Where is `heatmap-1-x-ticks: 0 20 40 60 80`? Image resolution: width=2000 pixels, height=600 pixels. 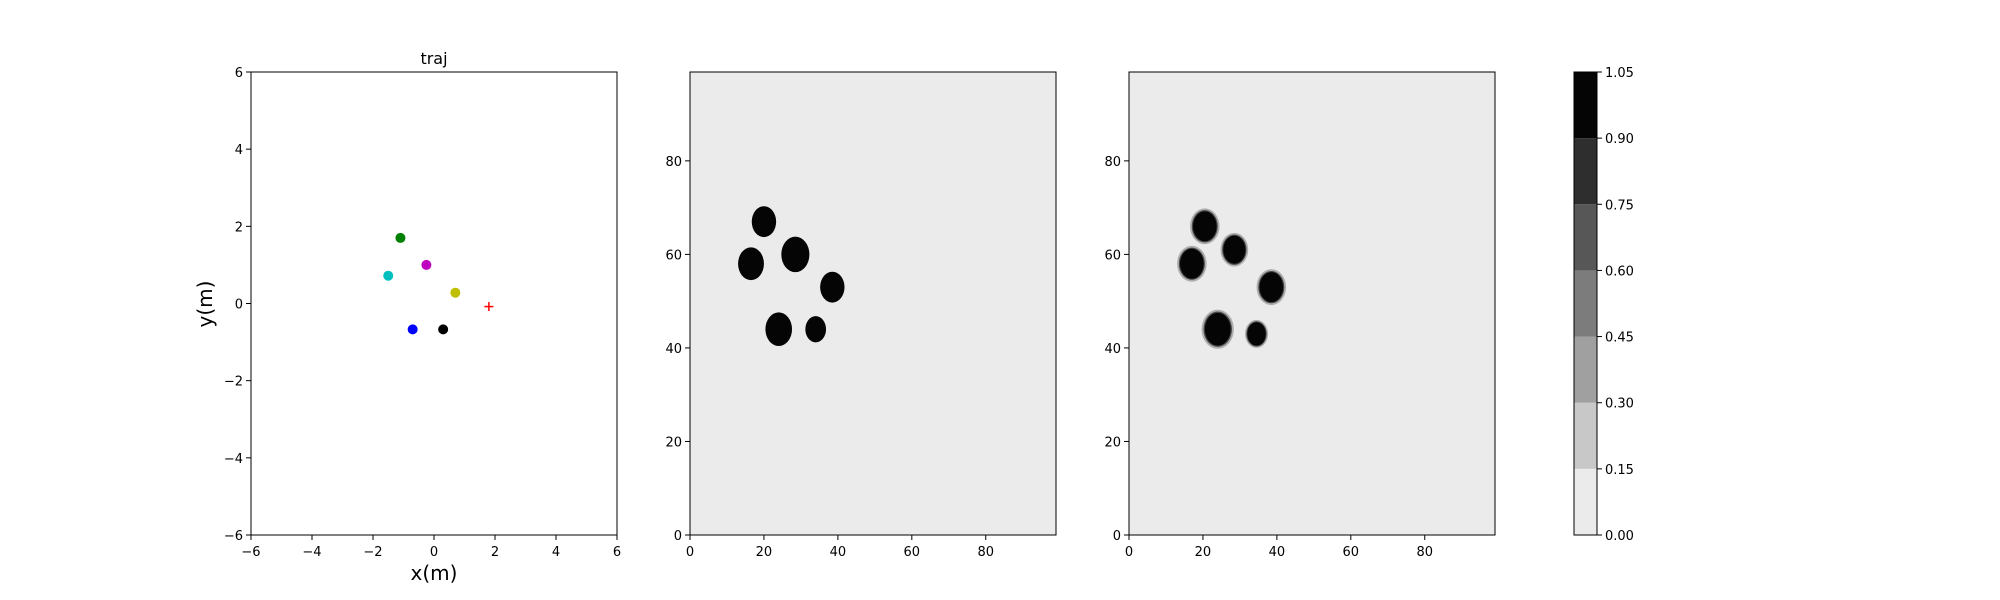
heatmap-1-x-ticks: 0 20 40 60 80 is located at coordinates (840, 547).